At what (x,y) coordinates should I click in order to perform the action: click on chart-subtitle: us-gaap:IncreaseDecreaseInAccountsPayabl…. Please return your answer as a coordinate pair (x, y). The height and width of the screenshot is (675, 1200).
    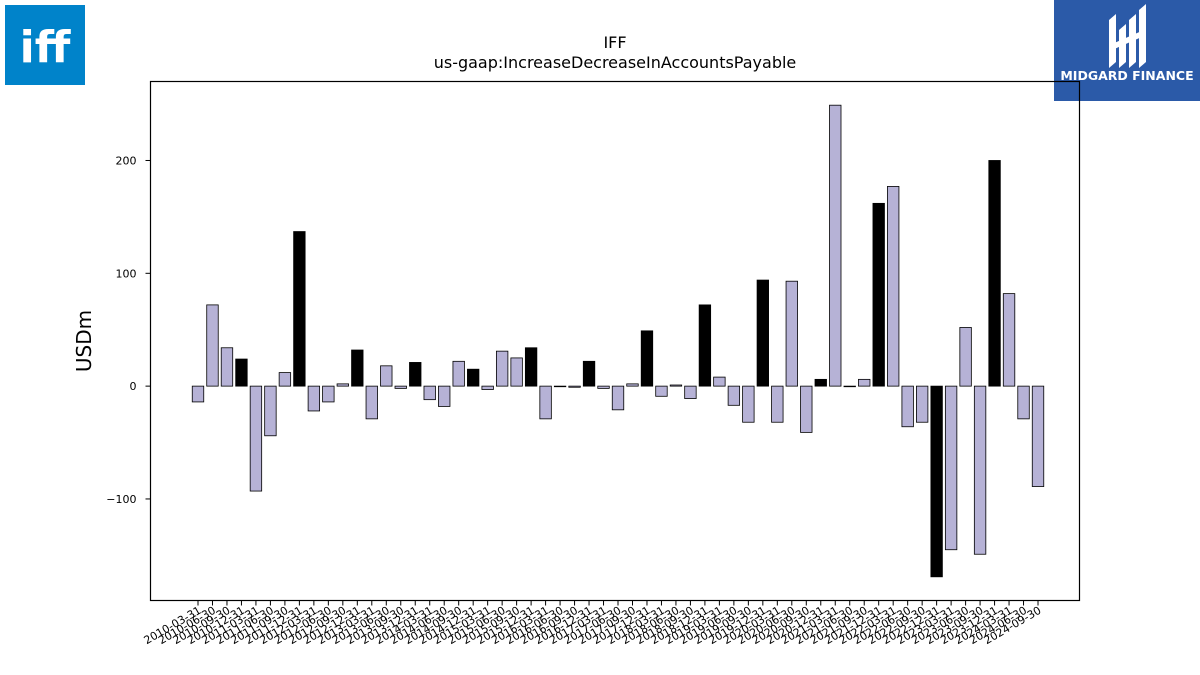
    Looking at the image, I should click on (615, 62).